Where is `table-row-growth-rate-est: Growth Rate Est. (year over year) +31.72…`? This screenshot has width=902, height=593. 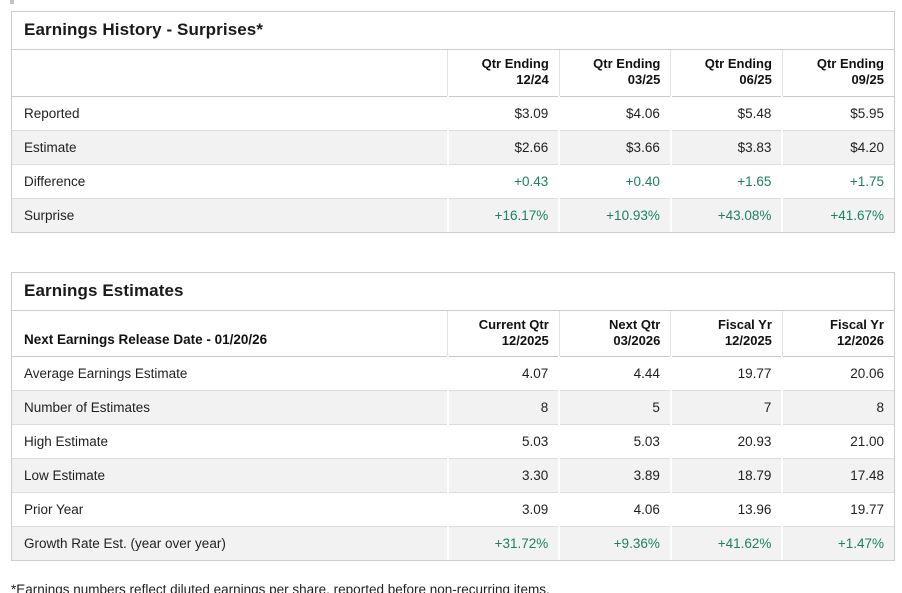 table-row-growth-rate-est: Growth Rate Est. (year over year) +31.72… is located at coordinates (453, 543).